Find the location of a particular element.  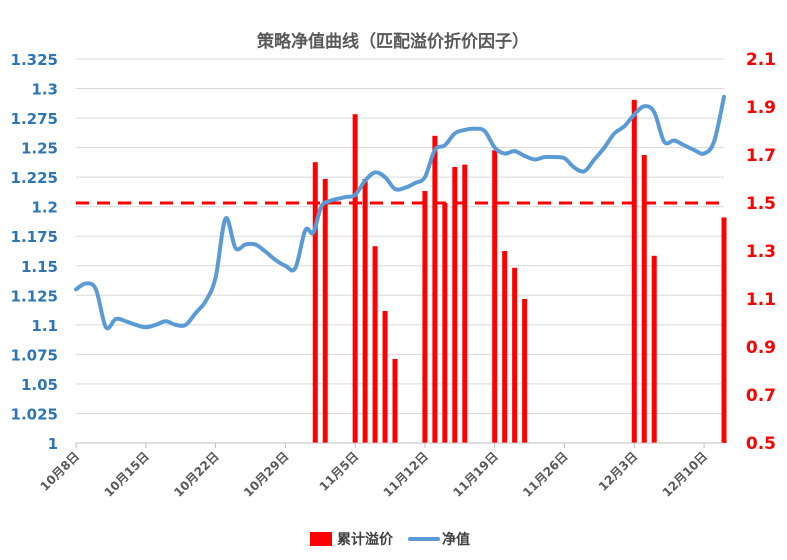

left-tick-label: 1.3 is located at coordinates (44, 90).